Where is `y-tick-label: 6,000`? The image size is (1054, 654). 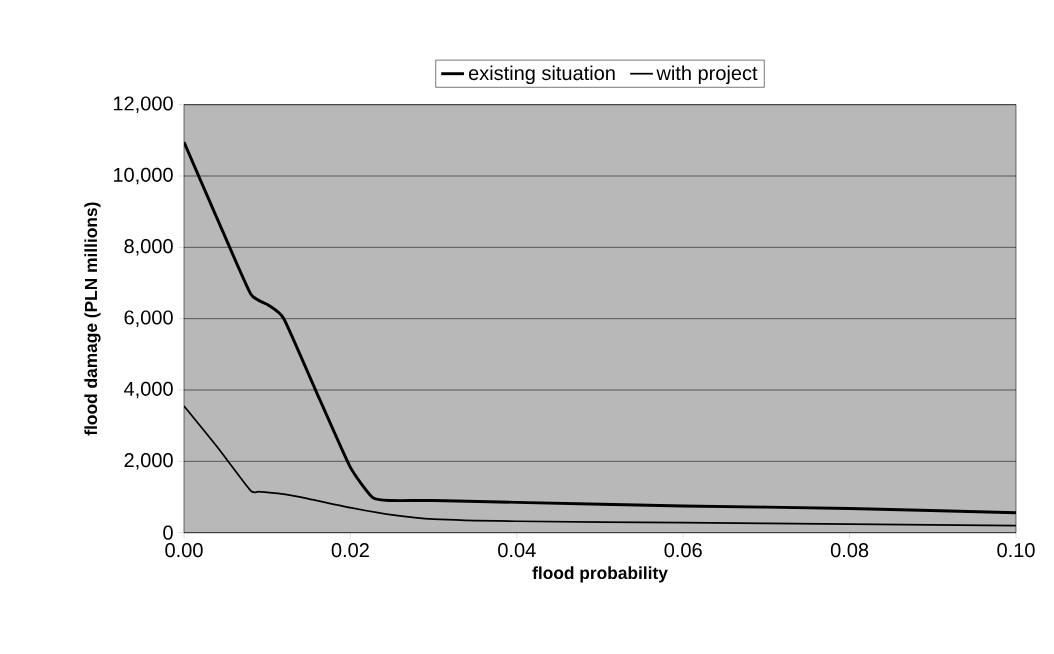 y-tick-label: 6,000 is located at coordinates (148, 318).